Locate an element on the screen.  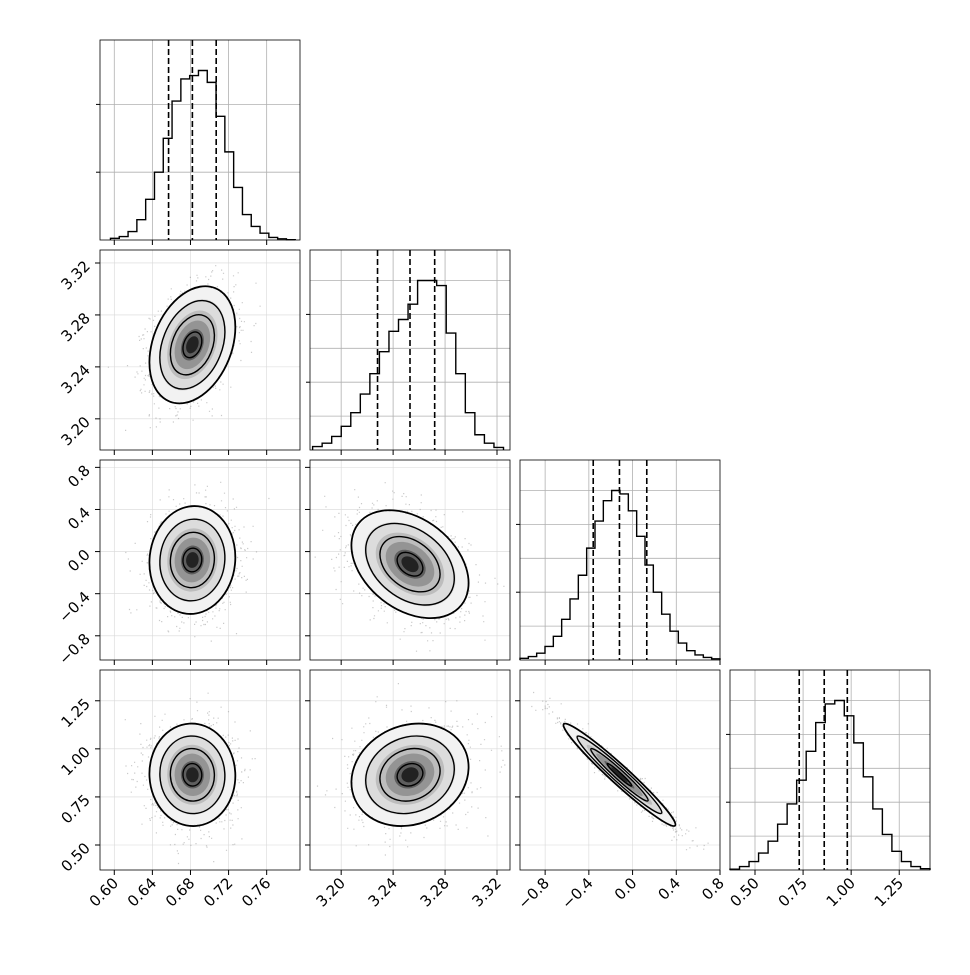
x-tick-label: 0.0 is located at coordinates (626, 889).